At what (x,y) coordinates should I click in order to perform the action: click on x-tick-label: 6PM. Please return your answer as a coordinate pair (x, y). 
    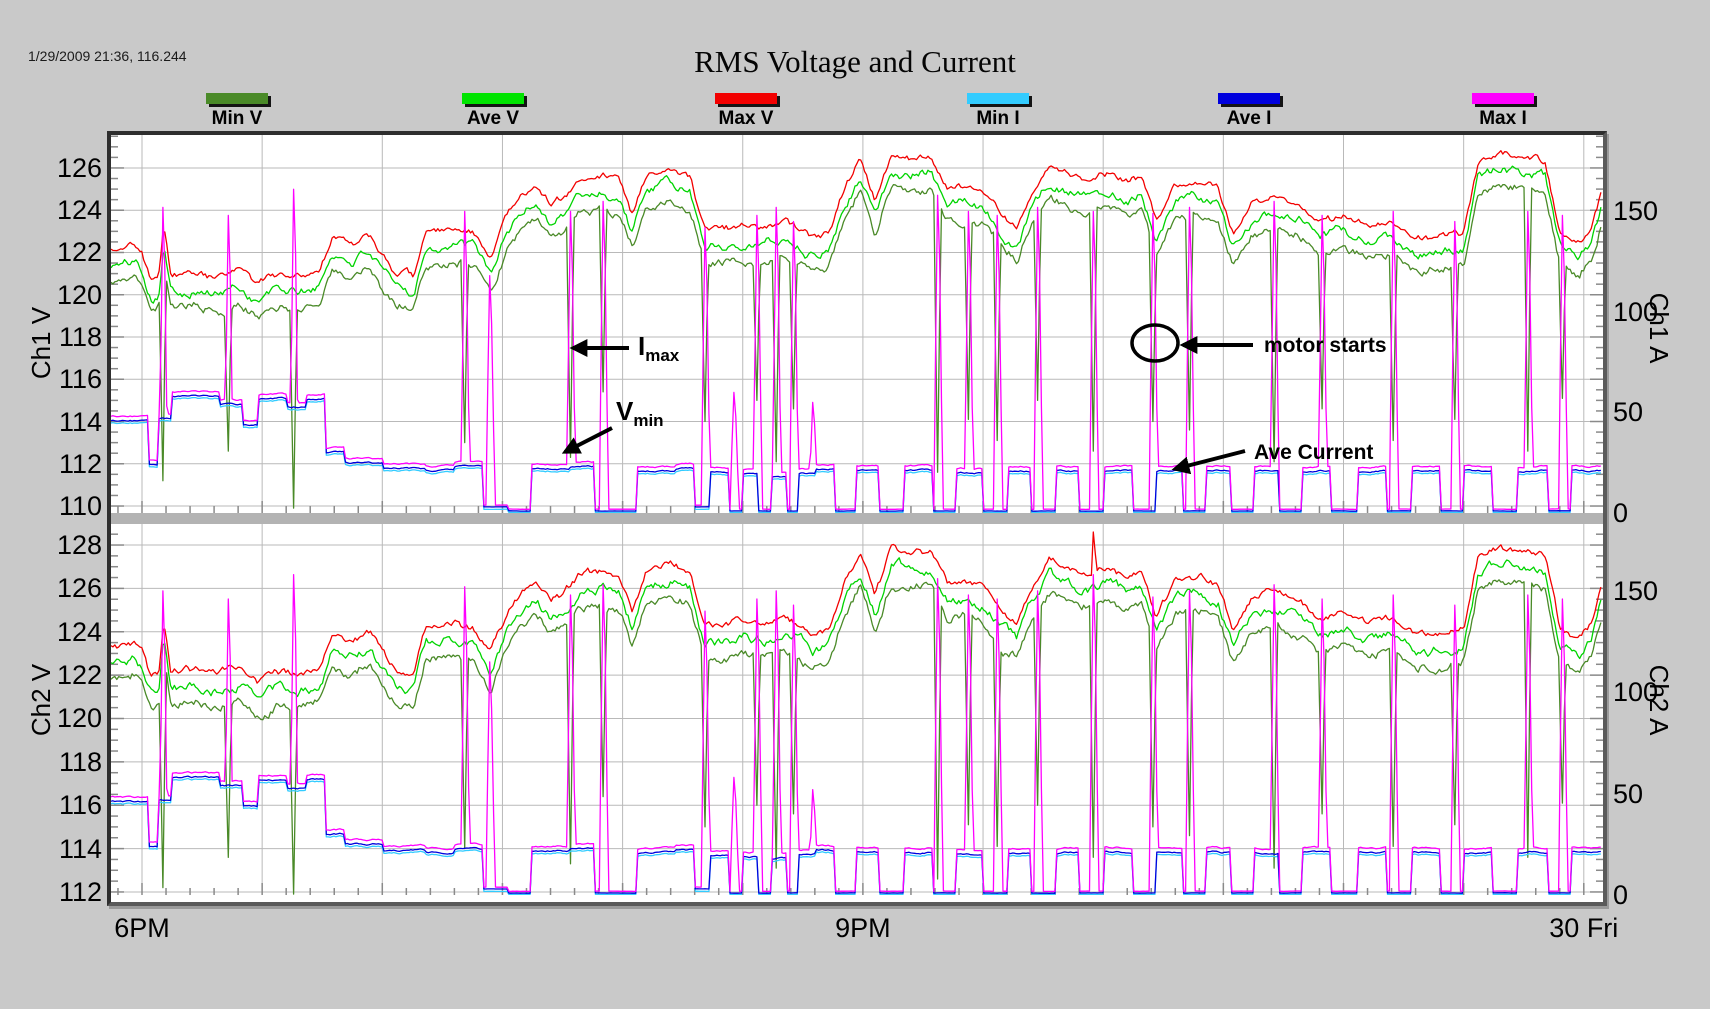
    Looking at the image, I should click on (142, 928).